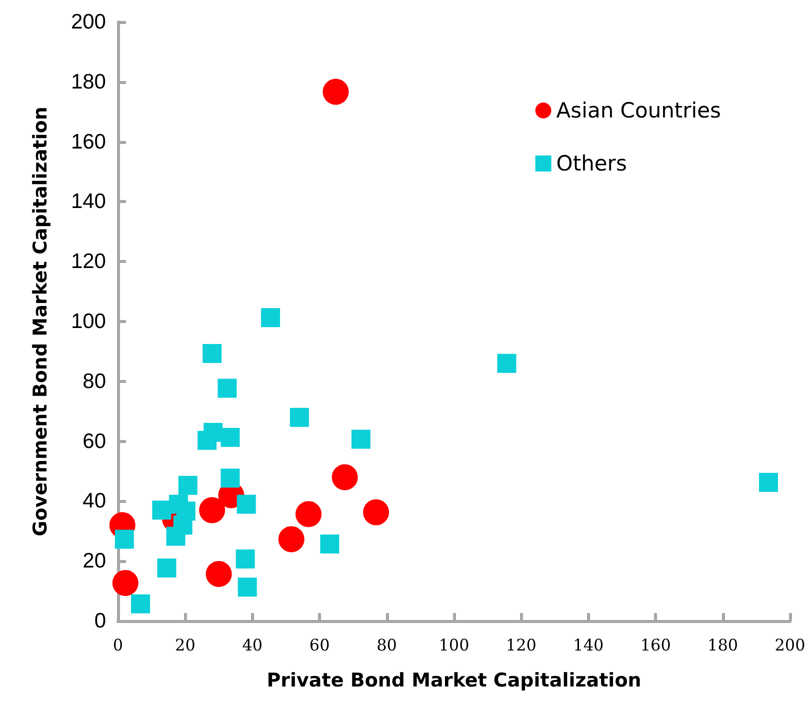 The height and width of the screenshot is (715, 811). I want to click on y-tick-label: 200, so click(88, 22).